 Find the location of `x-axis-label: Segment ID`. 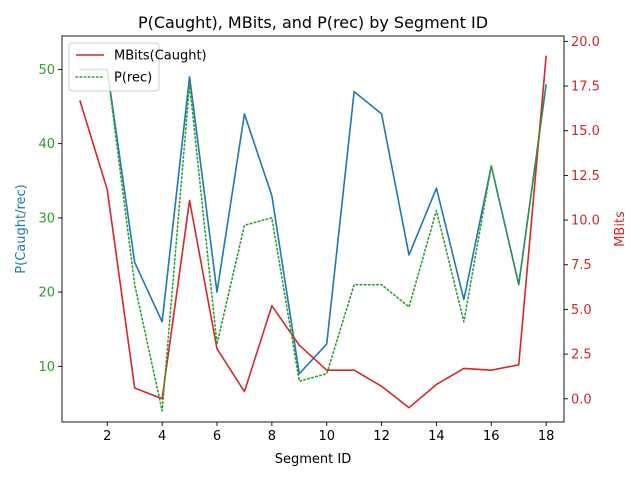

x-axis-label: Segment ID is located at coordinates (313, 459).